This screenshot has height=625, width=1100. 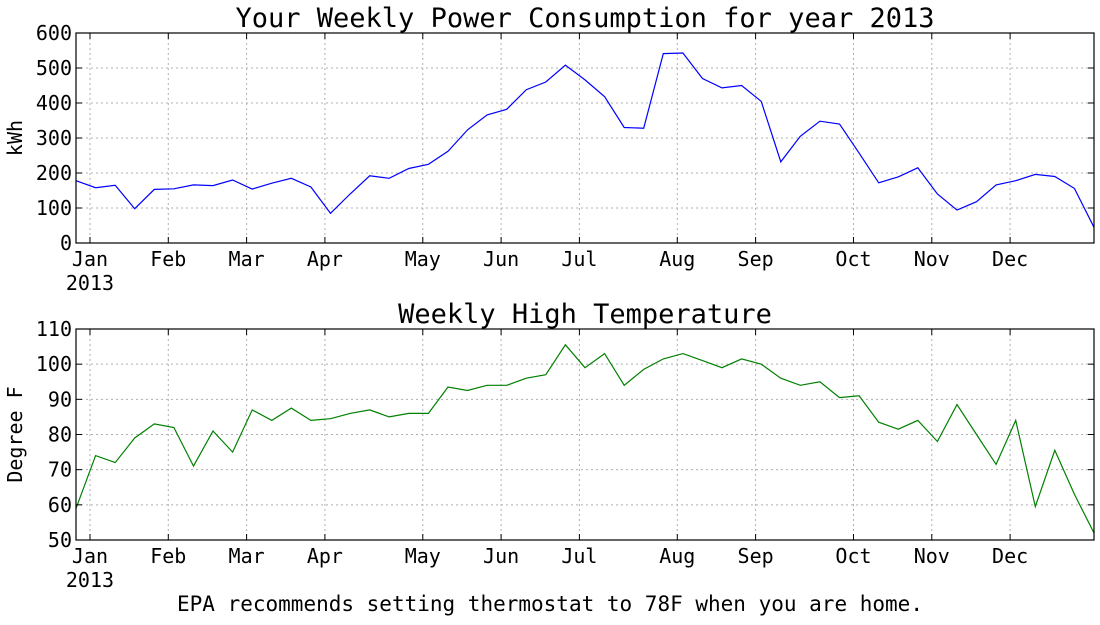 What do you see at coordinates (54, 138) in the screenshot?
I see `y-tick-label: 300` at bounding box center [54, 138].